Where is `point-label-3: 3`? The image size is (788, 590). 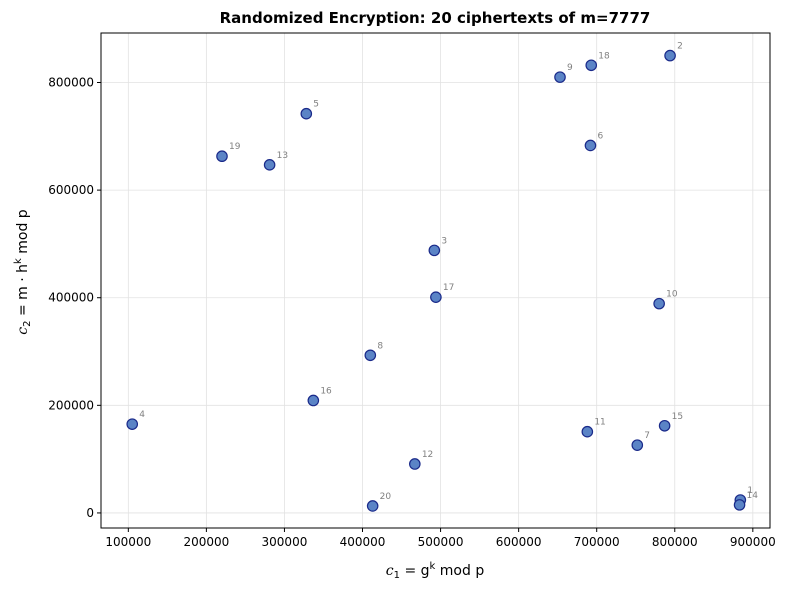 point-label-3: 3 is located at coordinates (444, 241).